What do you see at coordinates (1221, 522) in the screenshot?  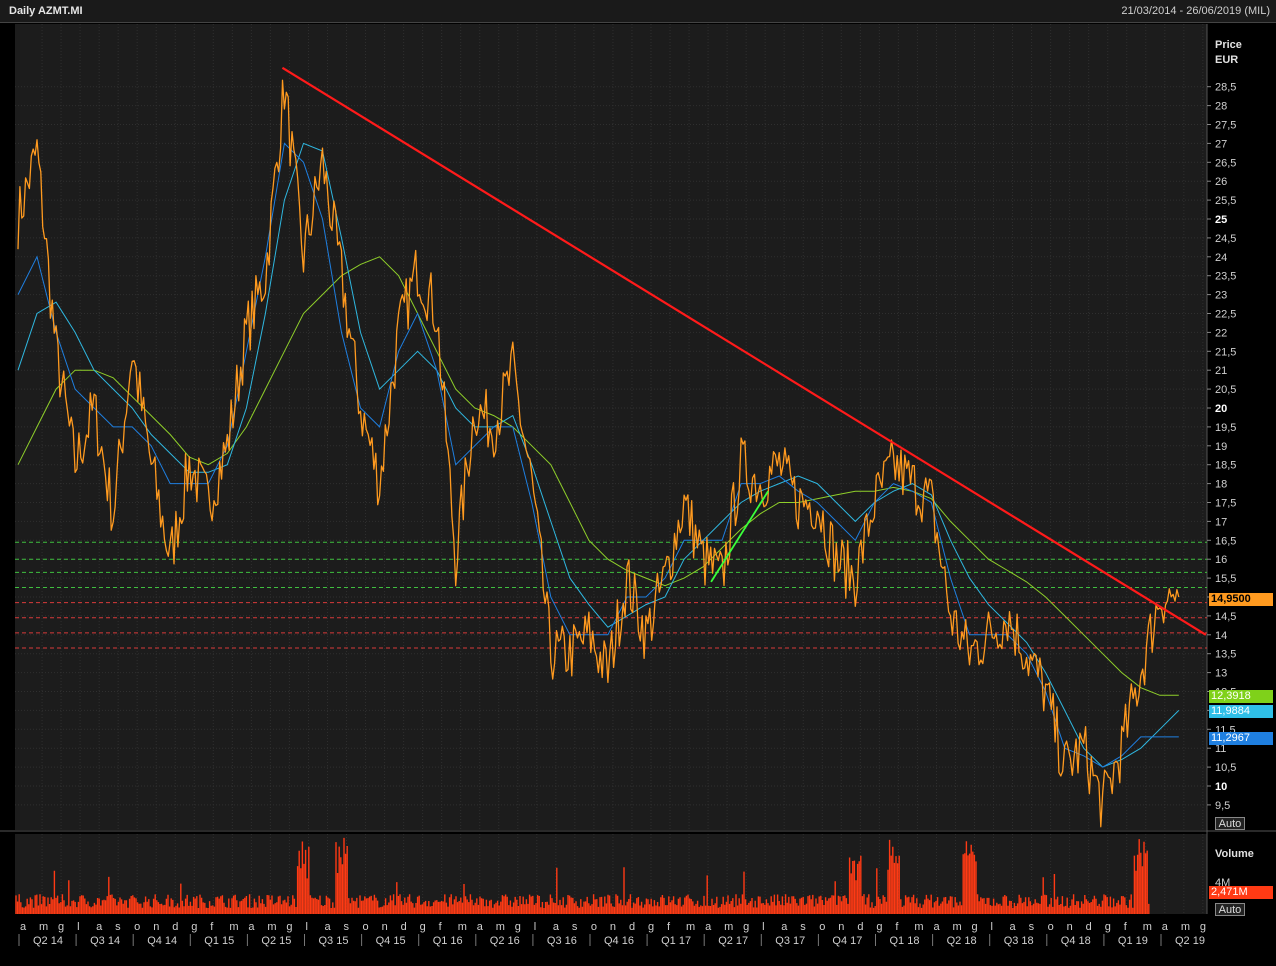 I see `price-tick-label: 17` at bounding box center [1221, 522].